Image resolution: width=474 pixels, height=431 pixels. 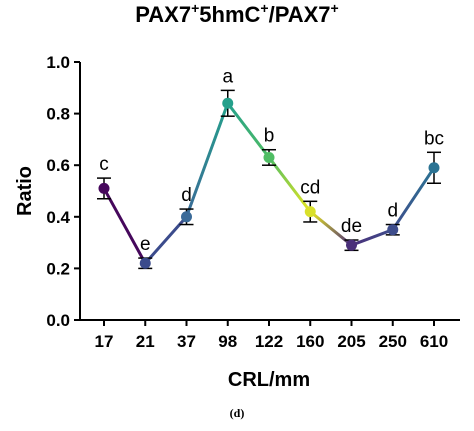 What do you see at coordinates (393, 341) in the screenshot?
I see `x-tick-label: 250` at bounding box center [393, 341].